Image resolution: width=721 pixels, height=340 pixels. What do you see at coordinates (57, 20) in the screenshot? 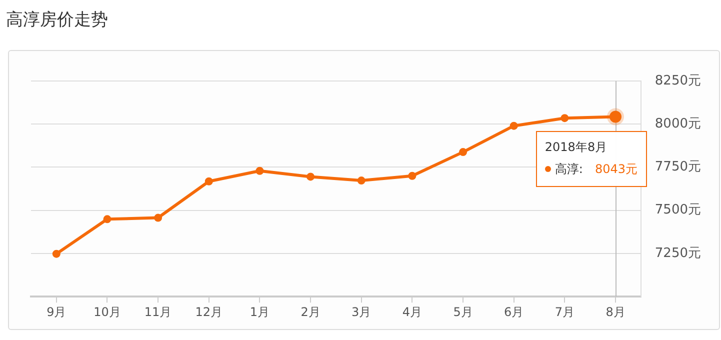
I see `chart-title: 高淳房价走势` at bounding box center [57, 20].